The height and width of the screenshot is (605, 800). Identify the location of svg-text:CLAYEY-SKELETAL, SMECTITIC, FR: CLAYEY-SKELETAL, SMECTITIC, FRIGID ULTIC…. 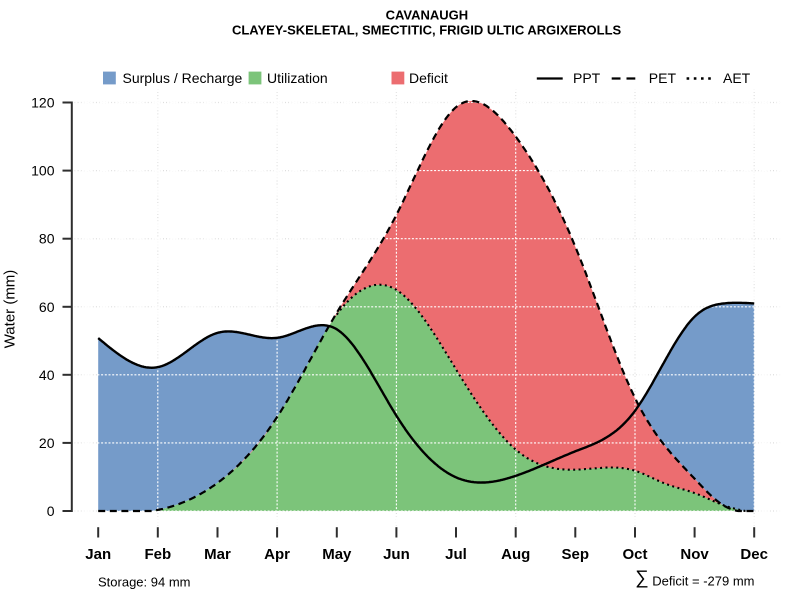
(427, 29).